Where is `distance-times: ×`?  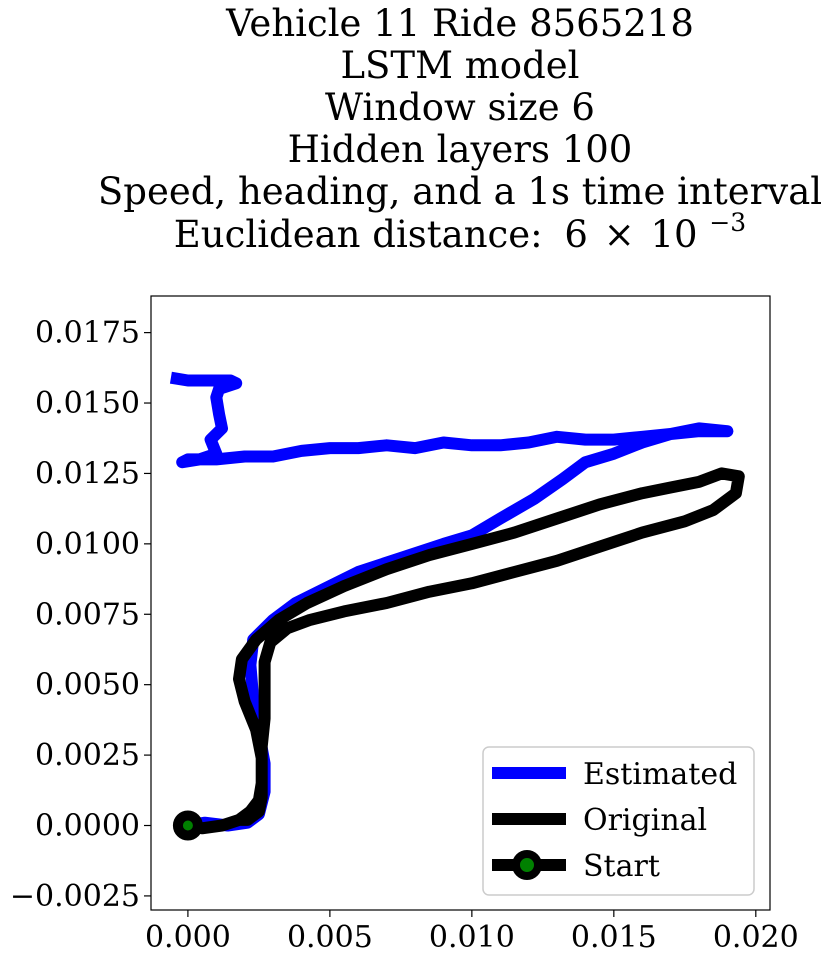 distance-times: × is located at coordinates (619, 234).